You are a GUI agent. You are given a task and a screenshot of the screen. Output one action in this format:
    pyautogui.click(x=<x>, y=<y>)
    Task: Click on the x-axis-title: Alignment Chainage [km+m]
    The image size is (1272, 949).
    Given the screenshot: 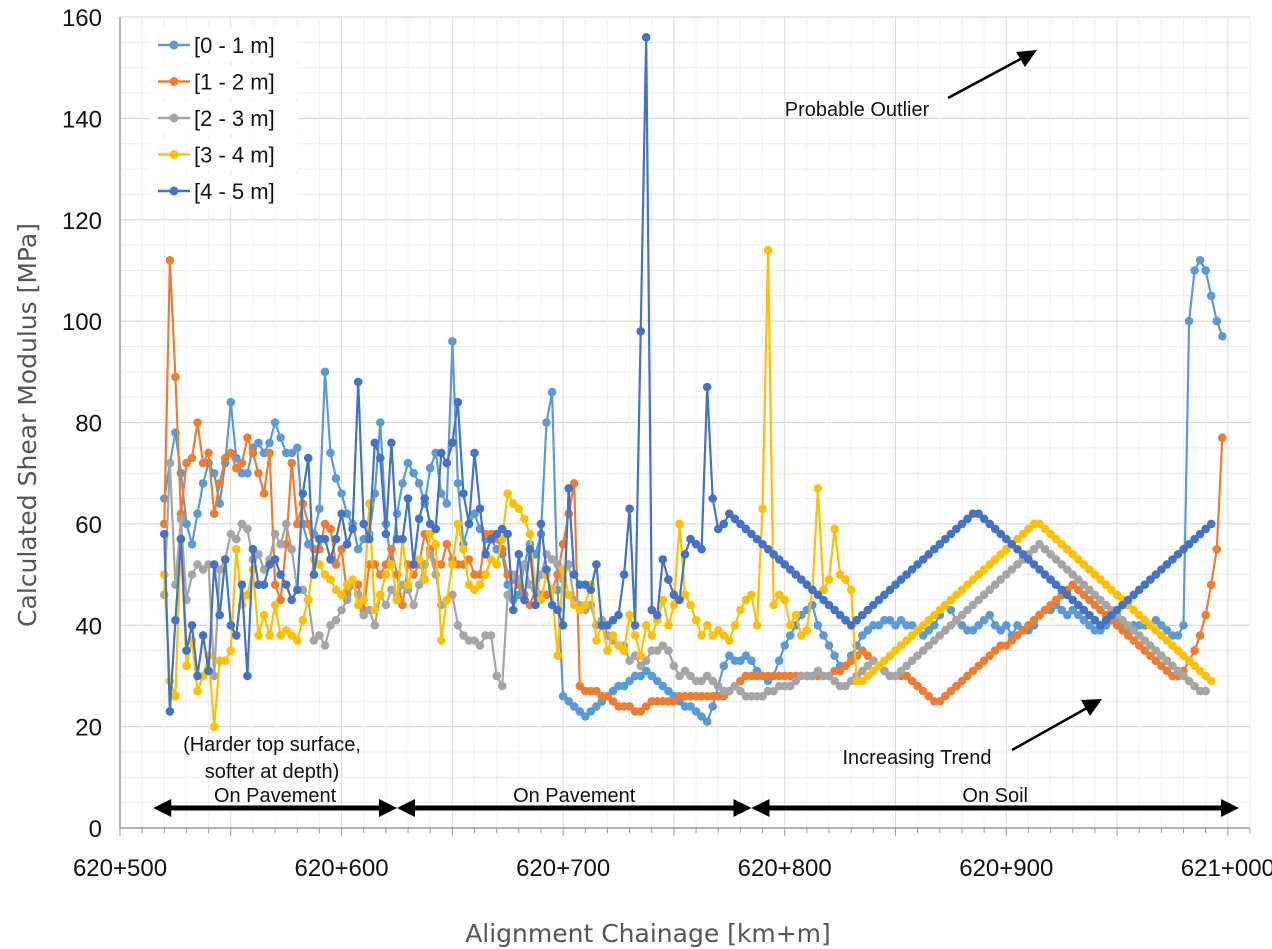 What is the action you would take?
    pyautogui.click(x=648, y=933)
    